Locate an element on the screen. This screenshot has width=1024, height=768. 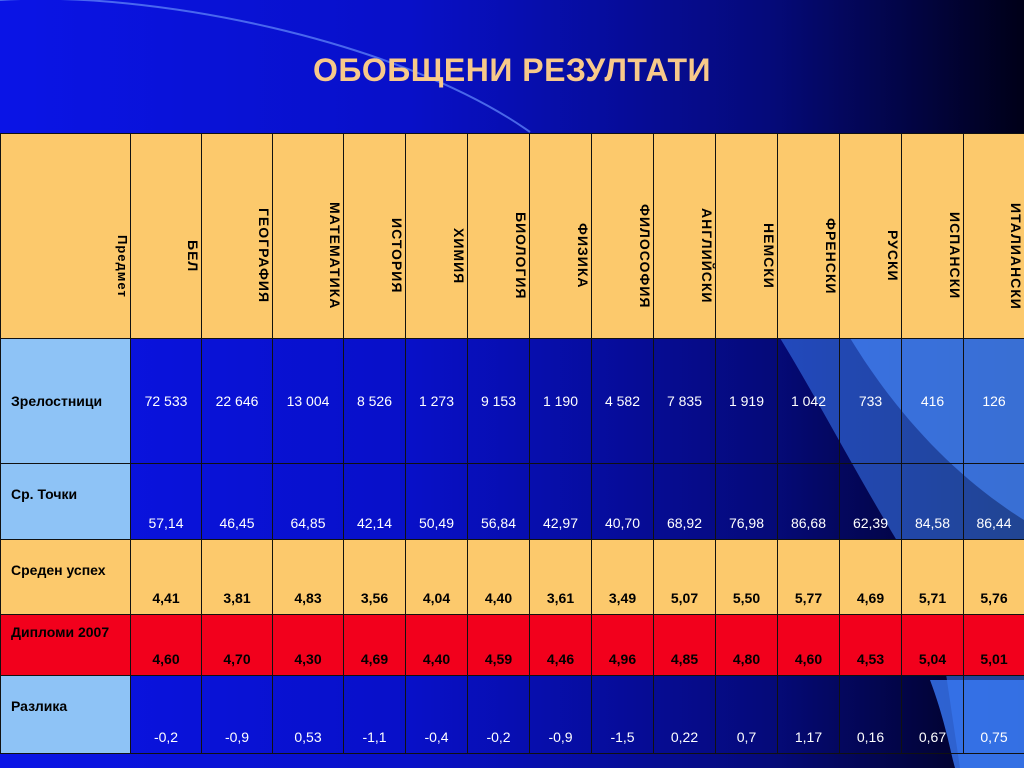
row-label: Зрелостници is located at coordinates (65, 401).